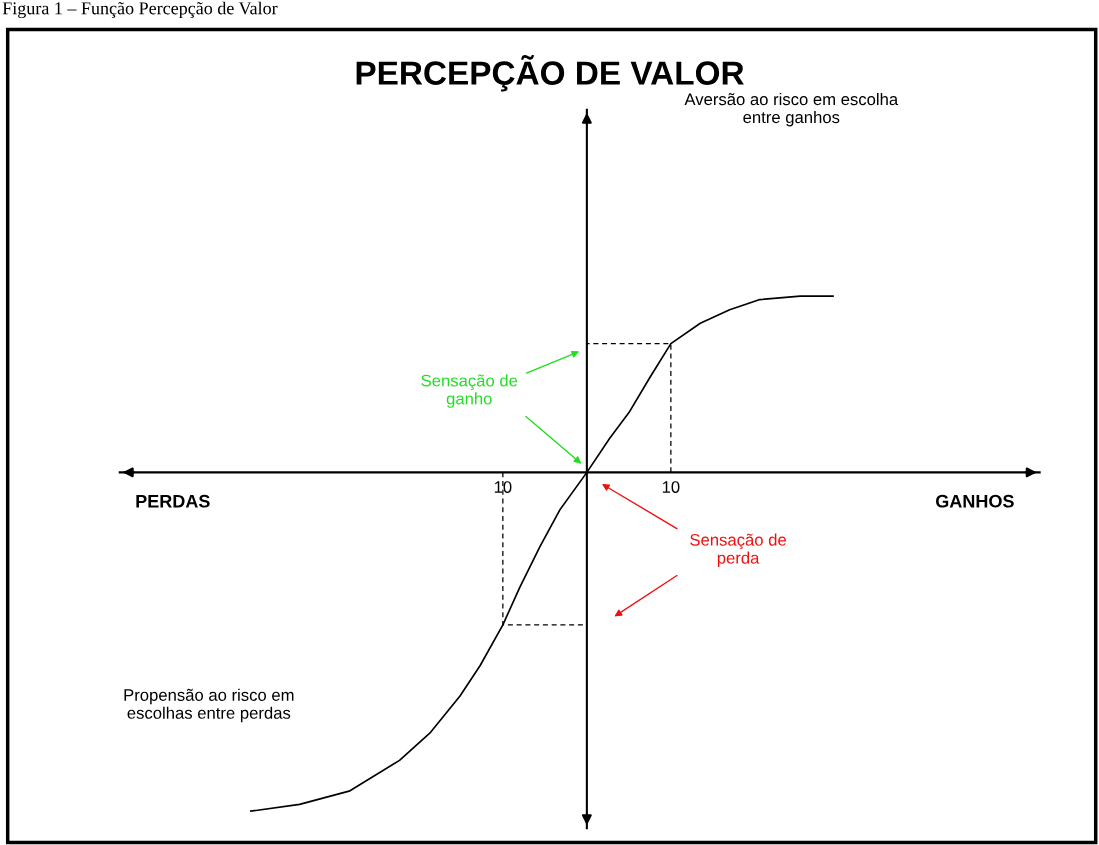 The width and height of the screenshot is (1099, 845). I want to click on annotation: Propensão ao risco em escolhas entre perdas, so click(209, 705).